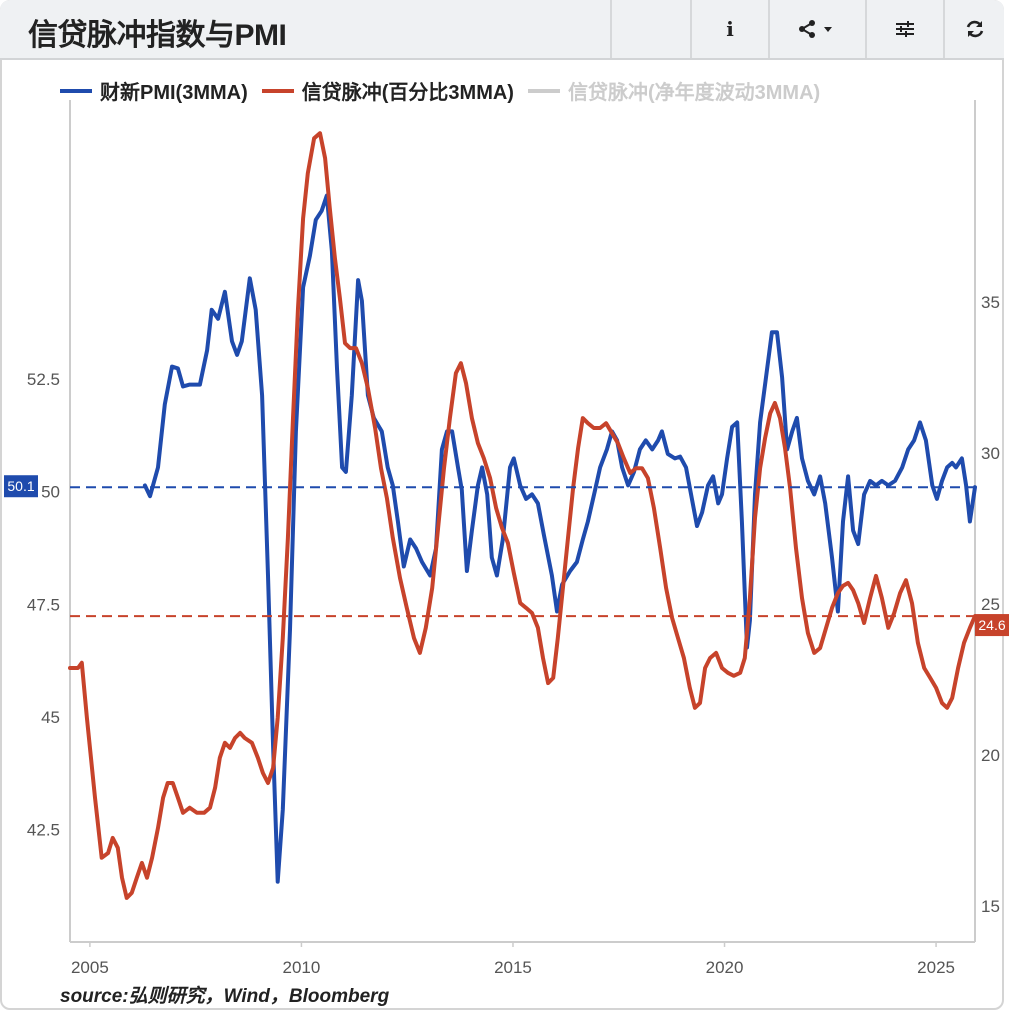 Image resolution: width=1024 pixels, height=1019 pixels. I want to click on legend-label: 信贷脉冲(百分比3MMA), so click(407, 93).